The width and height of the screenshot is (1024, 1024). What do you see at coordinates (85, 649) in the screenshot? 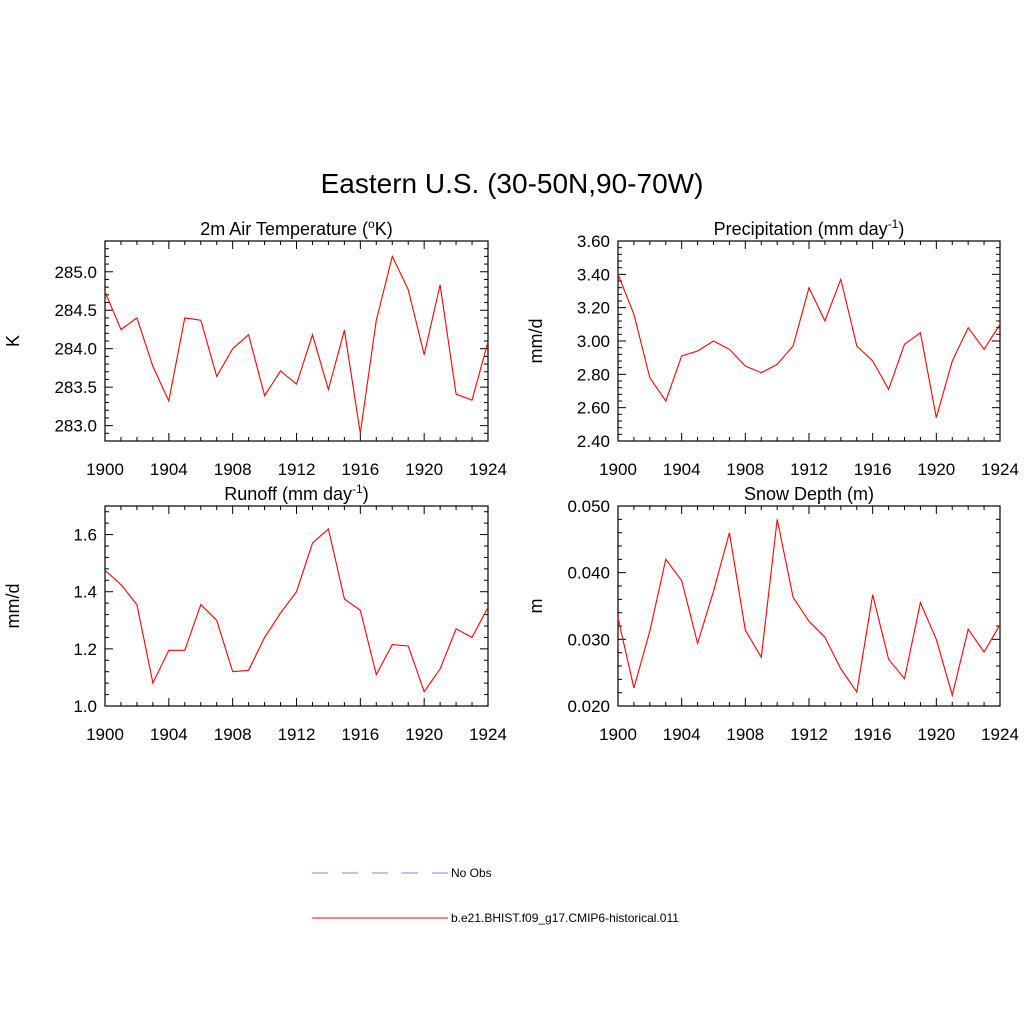
I see `runoff-y-tick-label: 1.2` at bounding box center [85, 649].